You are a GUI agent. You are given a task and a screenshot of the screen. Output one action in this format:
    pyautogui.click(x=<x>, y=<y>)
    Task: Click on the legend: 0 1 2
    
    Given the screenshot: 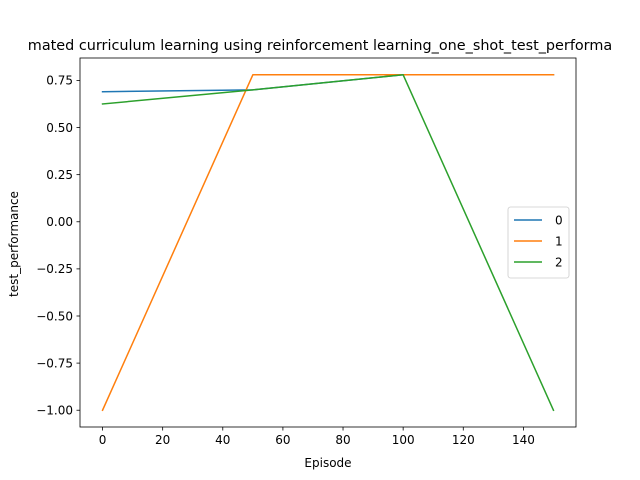 What is the action you would take?
    pyautogui.click(x=538, y=242)
    